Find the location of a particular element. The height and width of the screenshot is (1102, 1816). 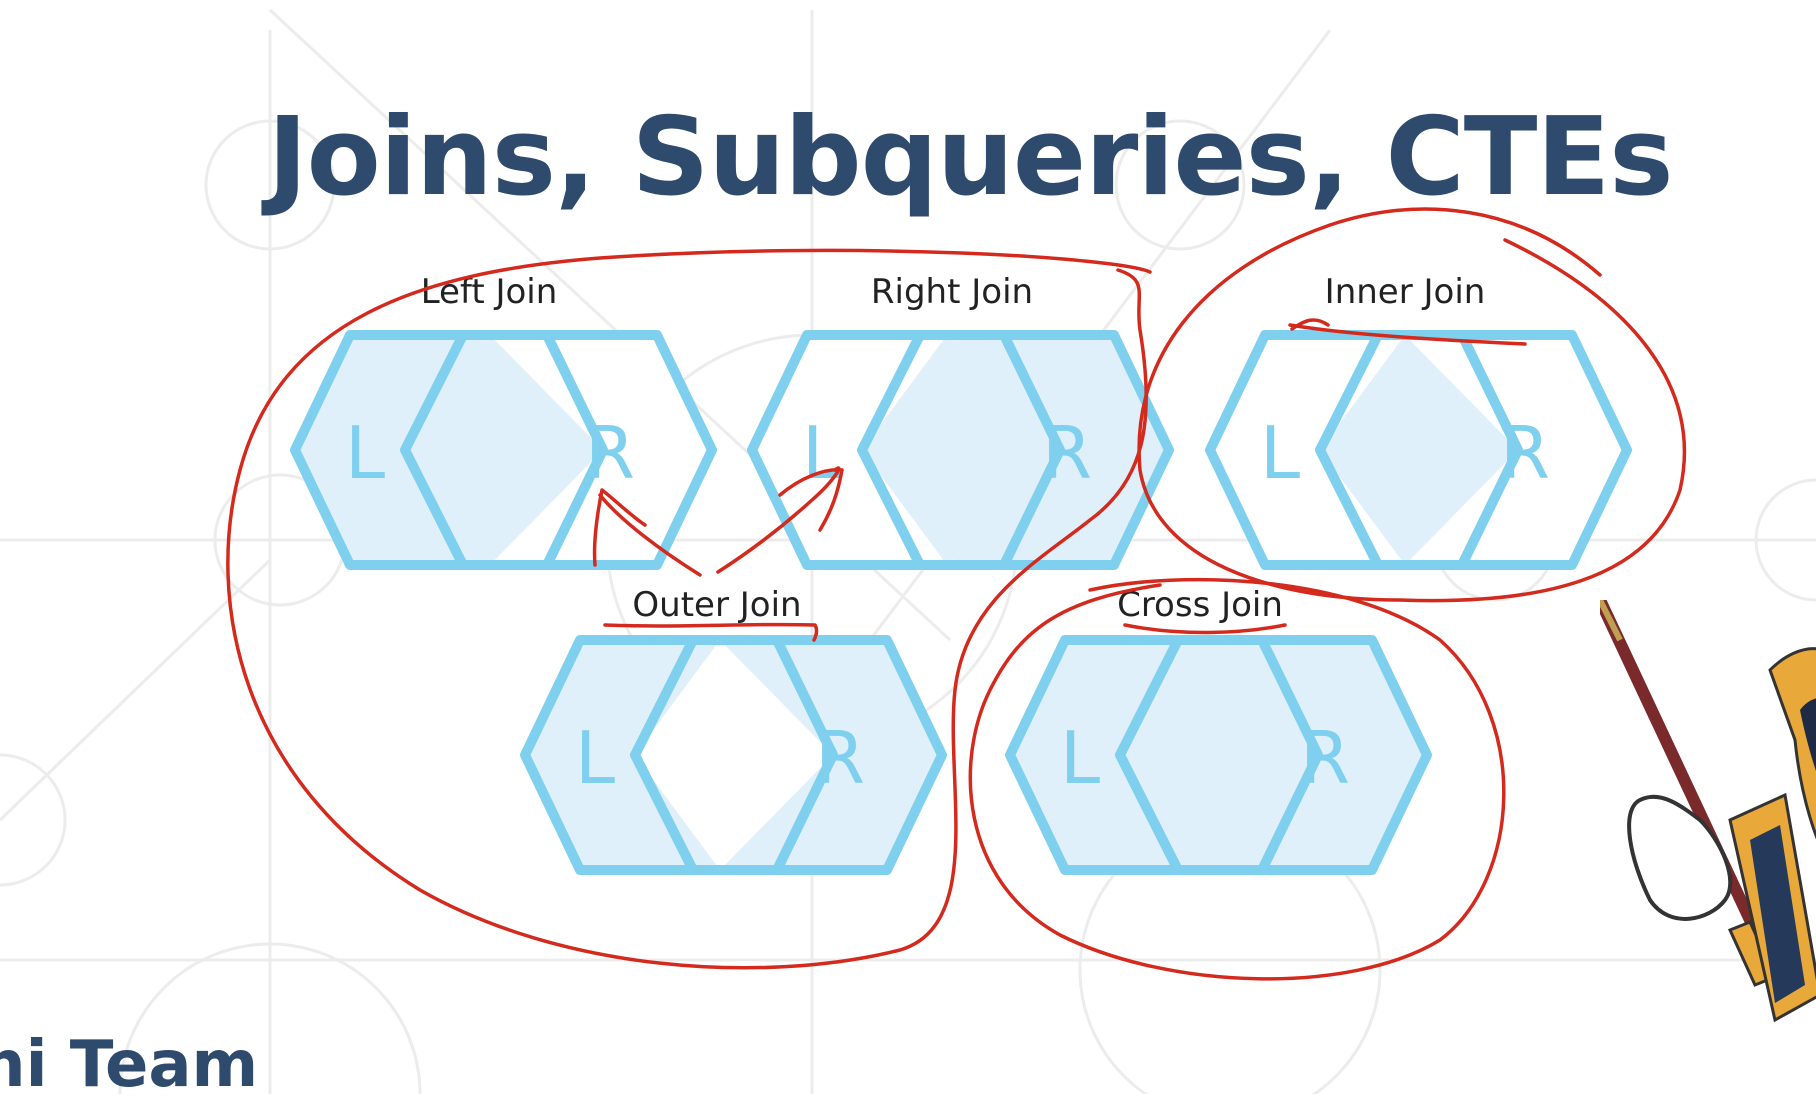

hexagon-right-right-join is located at coordinates (1015, 450).